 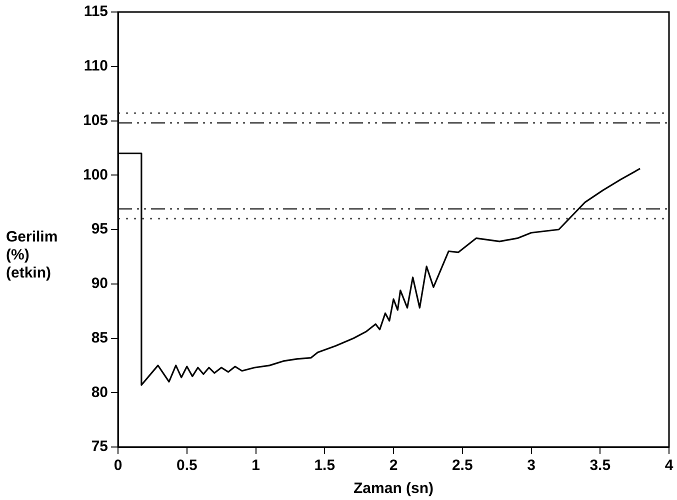 I want to click on x-tick-label: 0, so click(x=118, y=465).